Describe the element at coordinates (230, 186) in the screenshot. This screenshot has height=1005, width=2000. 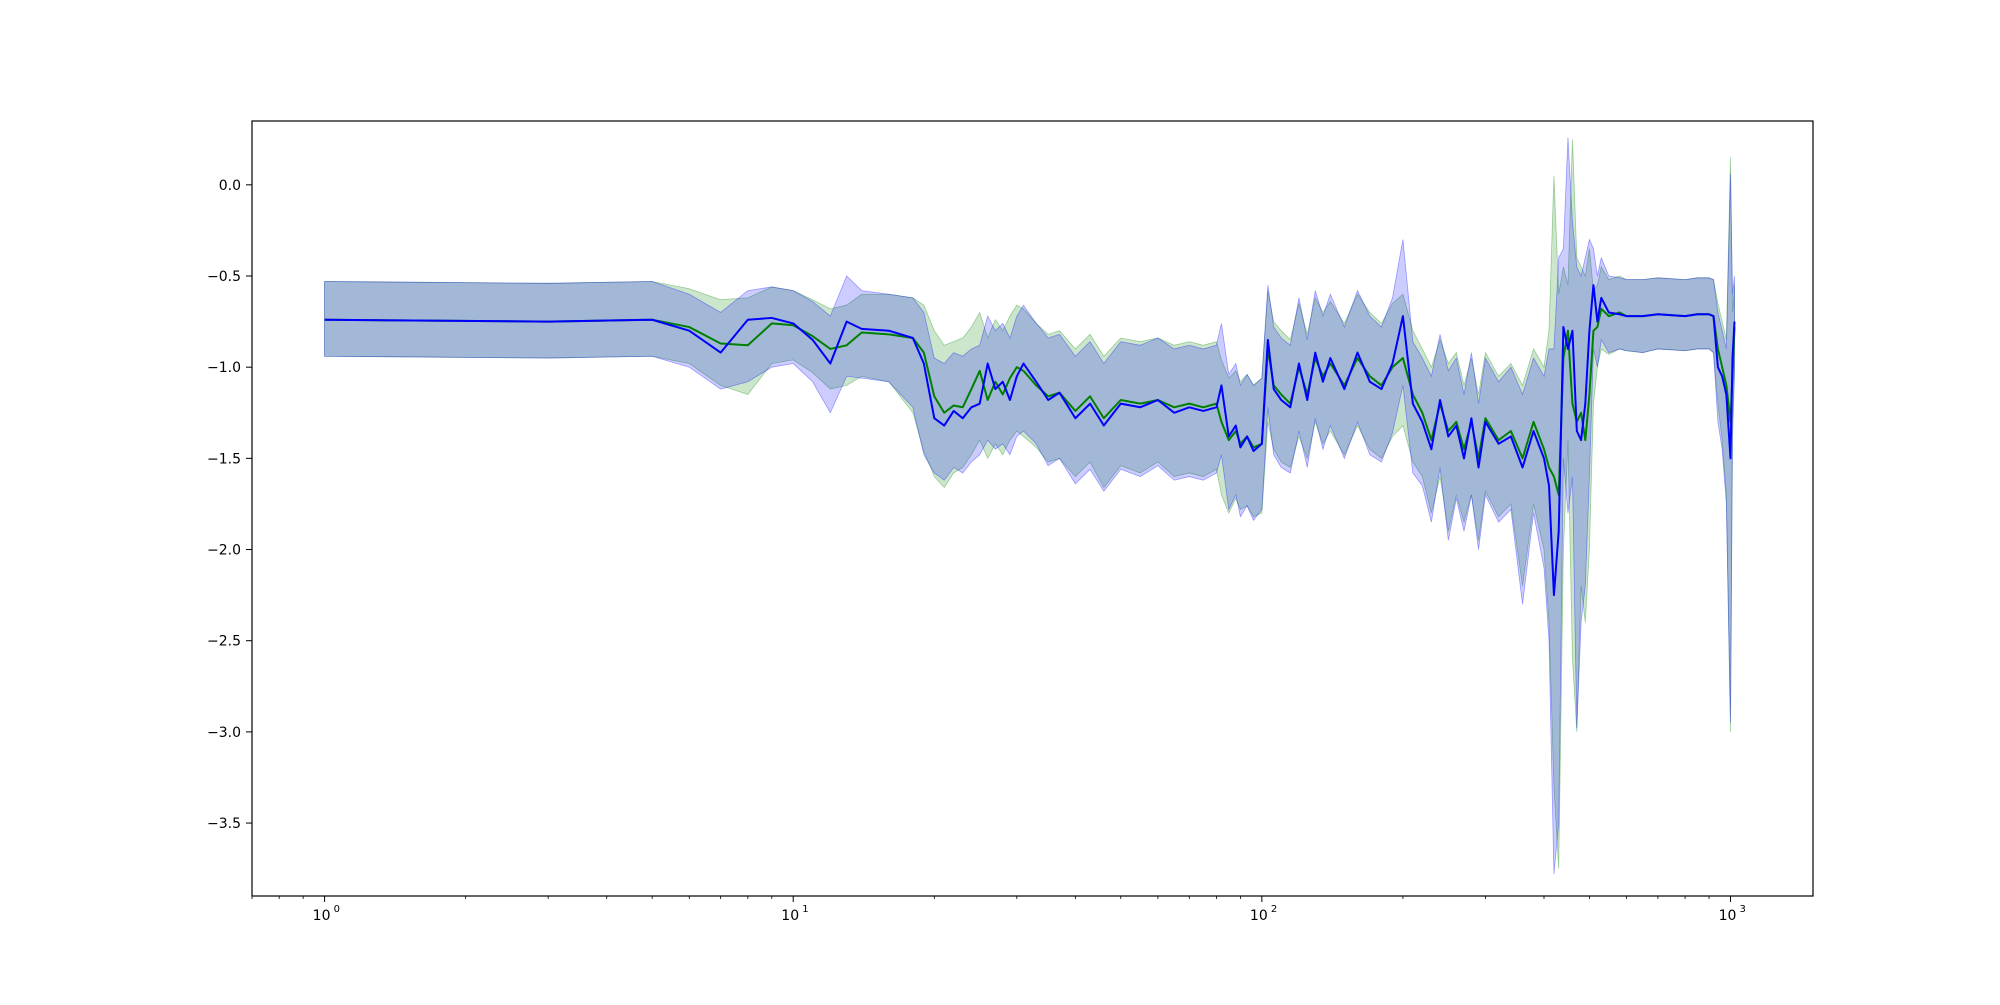
I see `y-tick-label-0: 0.0` at that location.